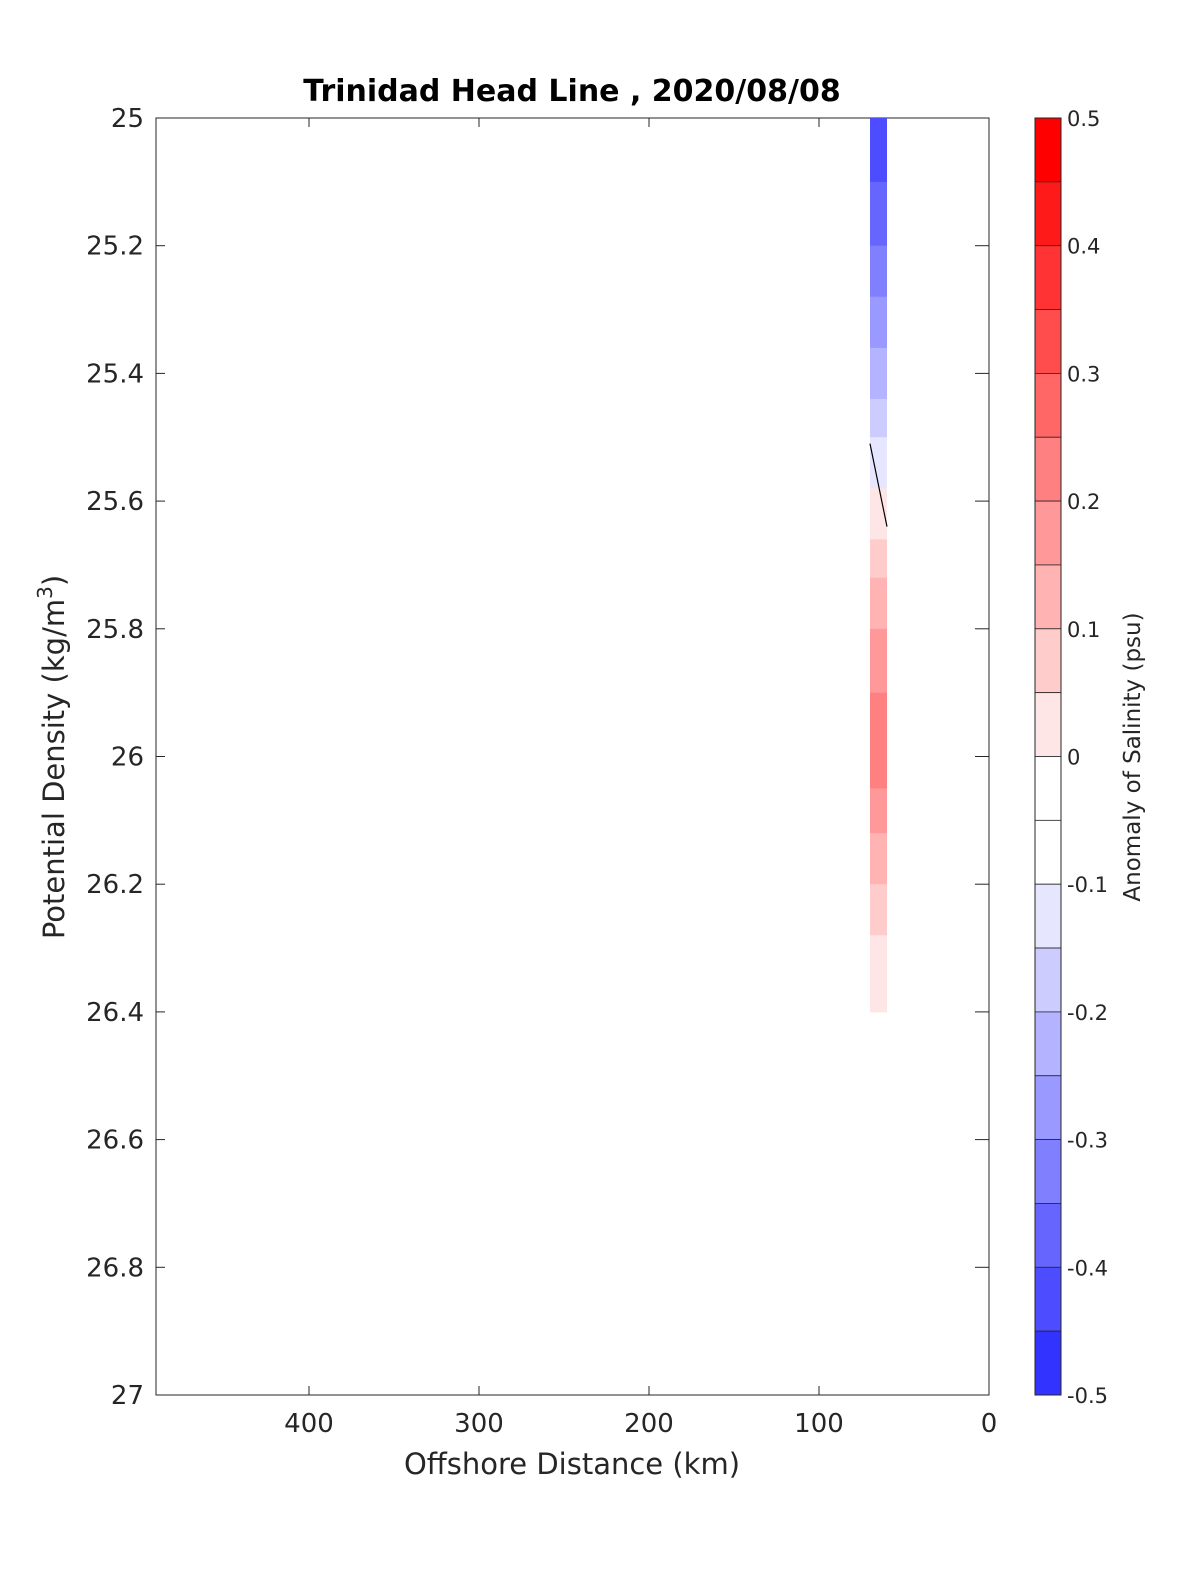 This screenshot has height=1579, width=1200. What do you see at coordinates (479, 1424) in the screenshot?
I see `x-tick-label-1: 300` at bounding box center [479, 1424].